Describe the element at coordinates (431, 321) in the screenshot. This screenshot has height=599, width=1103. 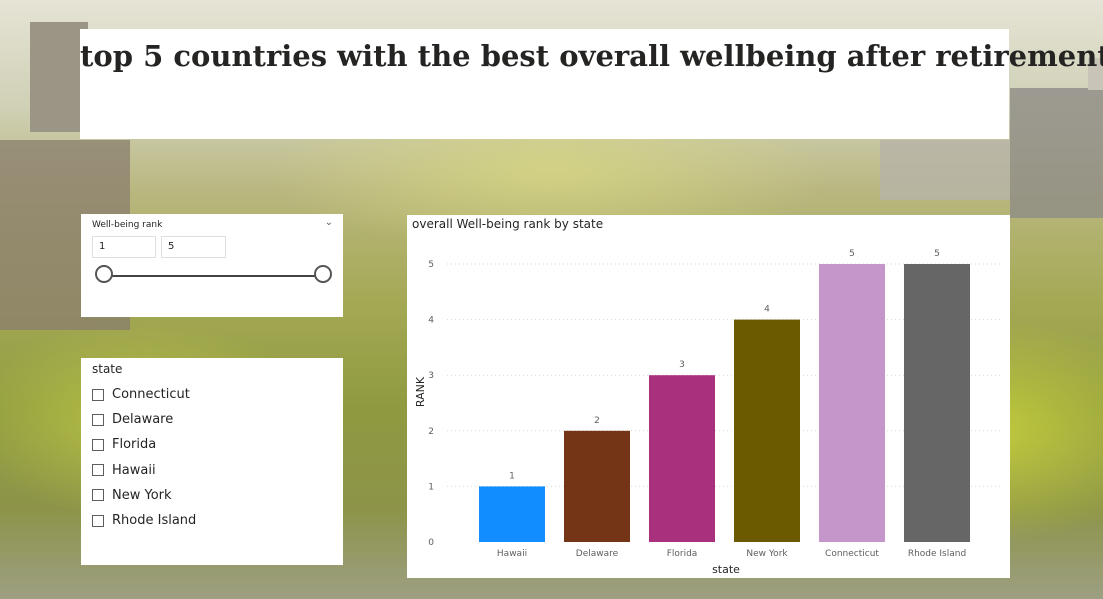
I see `y-tick-label: 4` at that location.